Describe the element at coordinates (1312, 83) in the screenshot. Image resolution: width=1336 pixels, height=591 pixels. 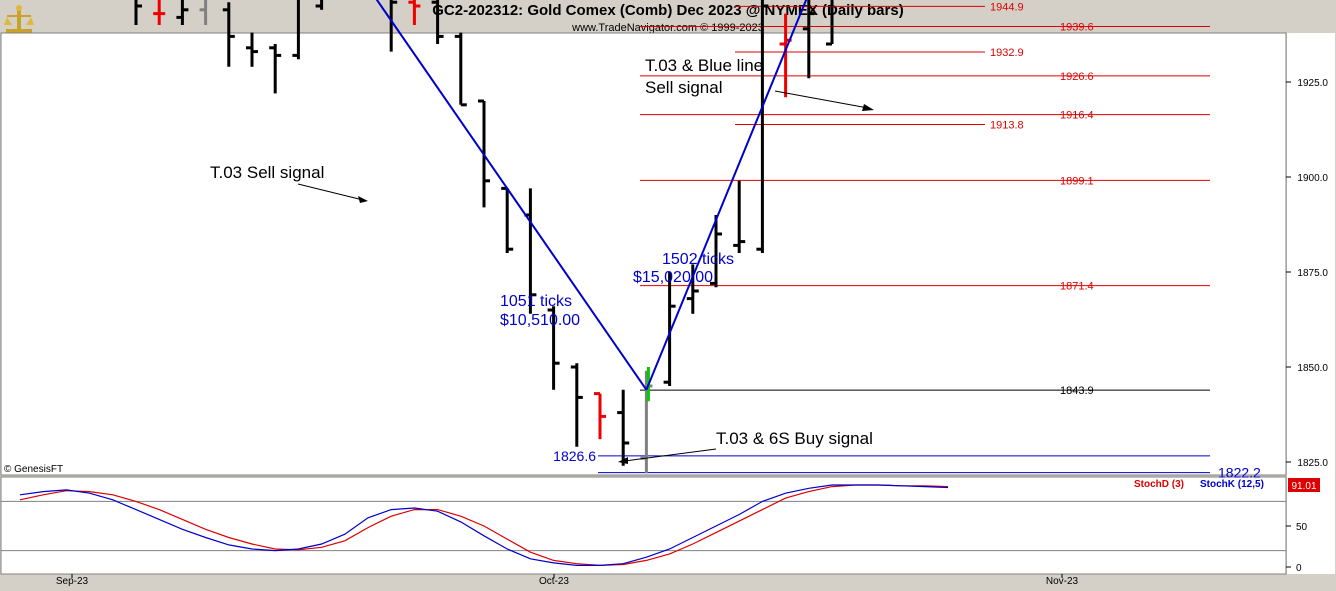
I see `y-tick-label: 1925.0` at that location.